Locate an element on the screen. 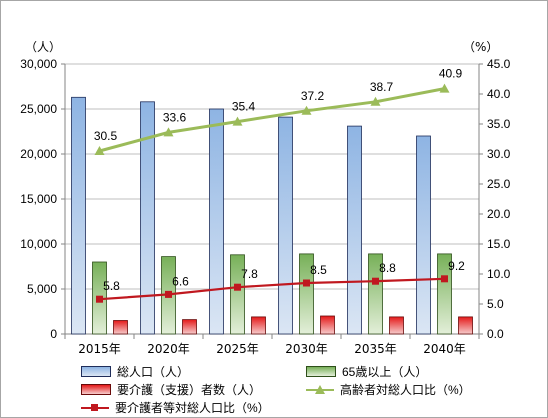 This screenshot has width=548, height=418. data-label-elderly-ratio: 30.5 is located at coordinates (106, 136).